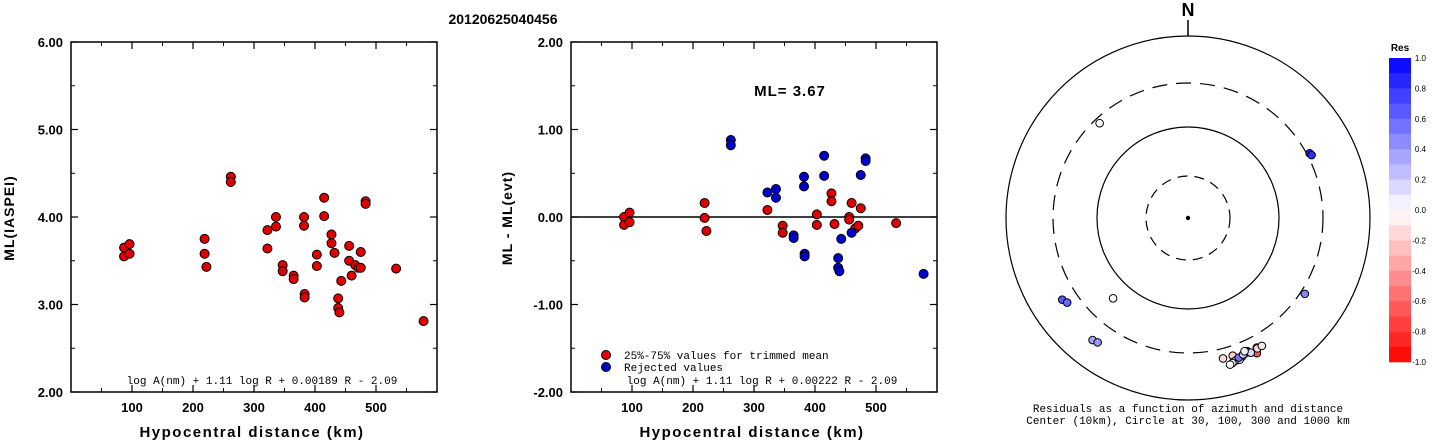  I want to click on ring-30km, so click(1188, 218).